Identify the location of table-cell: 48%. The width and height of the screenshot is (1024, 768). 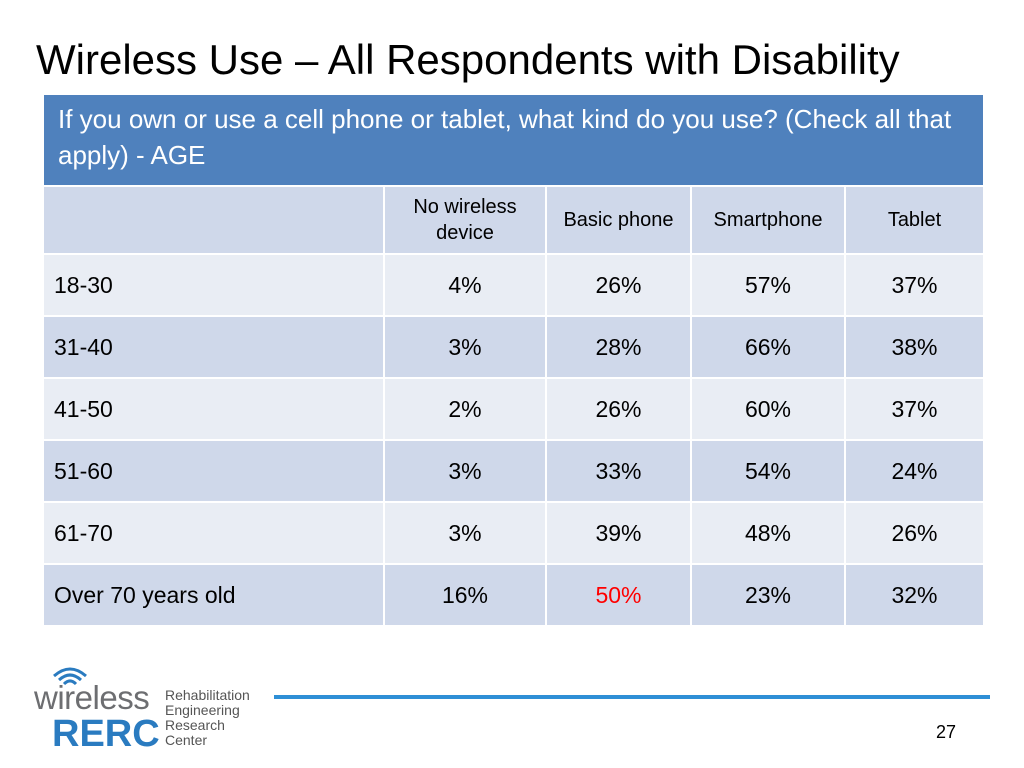
(768, 533).